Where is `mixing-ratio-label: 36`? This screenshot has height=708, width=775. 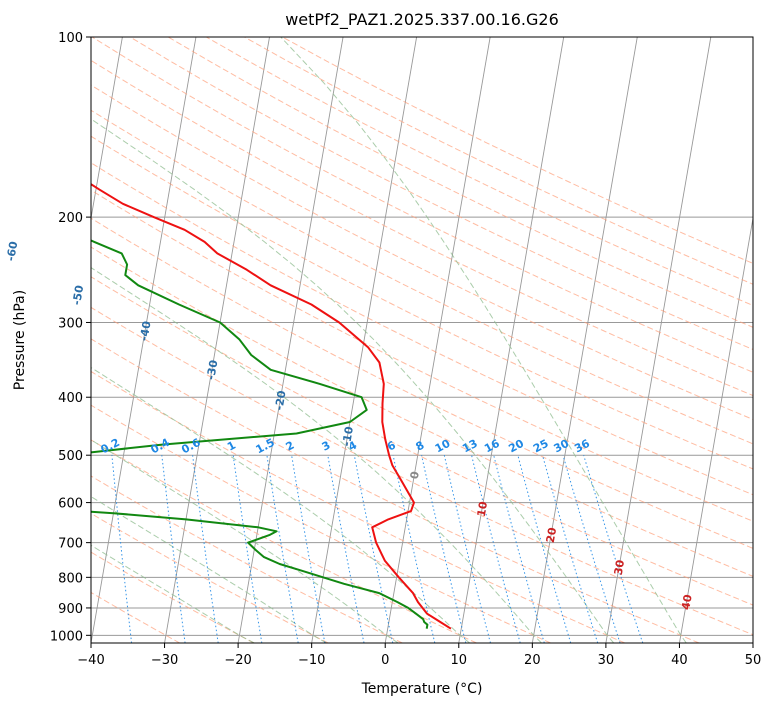
mixing-ratio-label: 36 is located at coordinates (582, 446).